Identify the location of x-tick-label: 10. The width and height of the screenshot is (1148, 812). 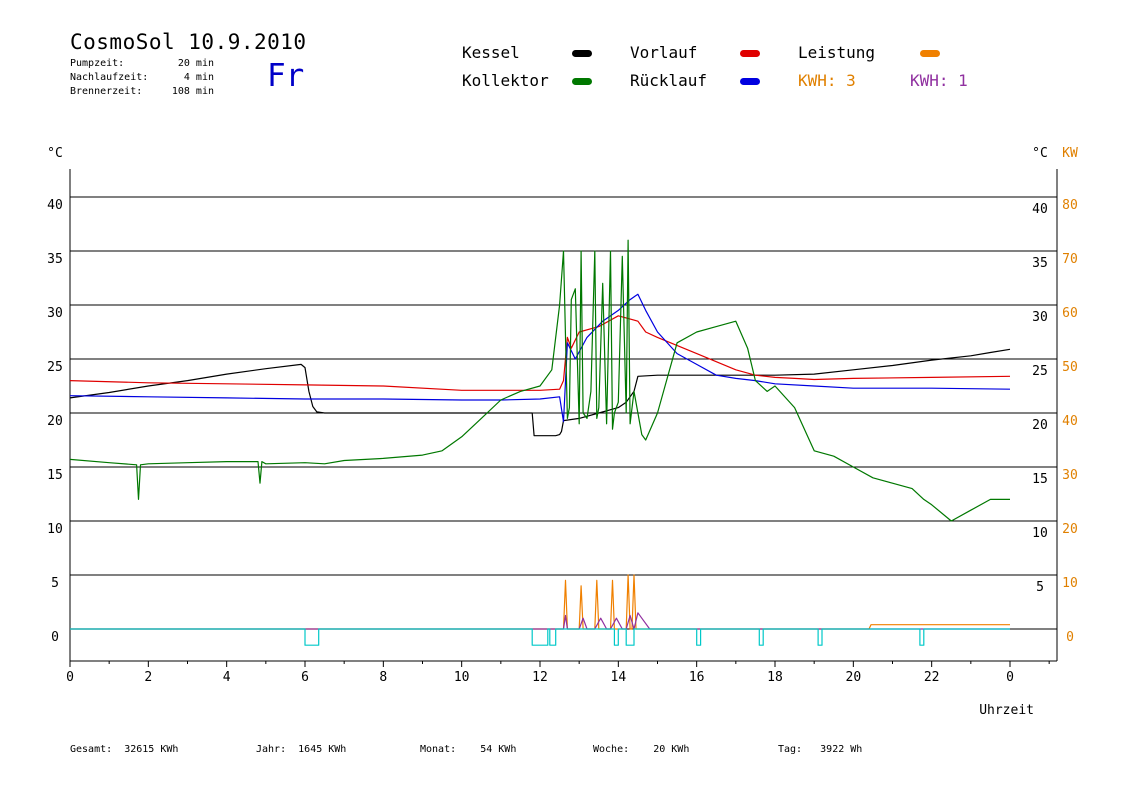
(462, 677).